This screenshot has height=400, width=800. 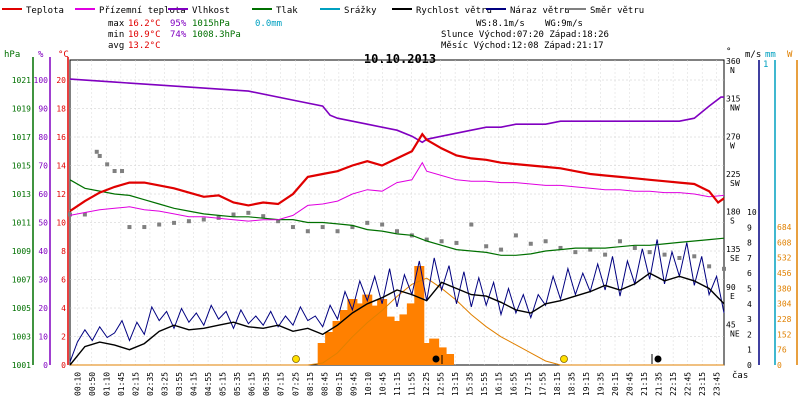 I want to click on sunset-icon, so click(x=564, y=359).